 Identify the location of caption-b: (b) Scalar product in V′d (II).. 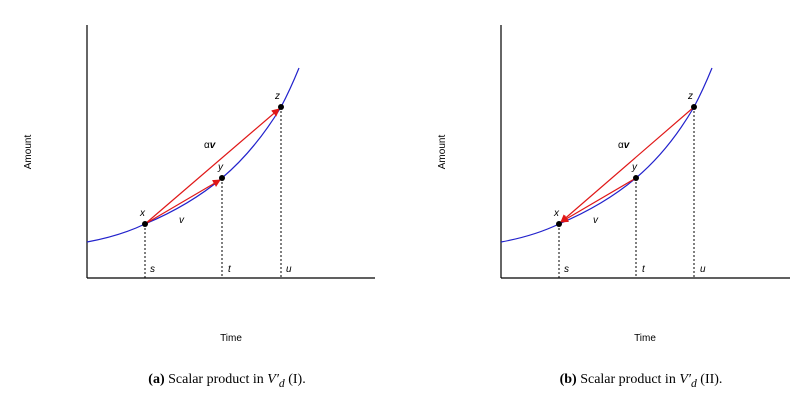
(641, 381).